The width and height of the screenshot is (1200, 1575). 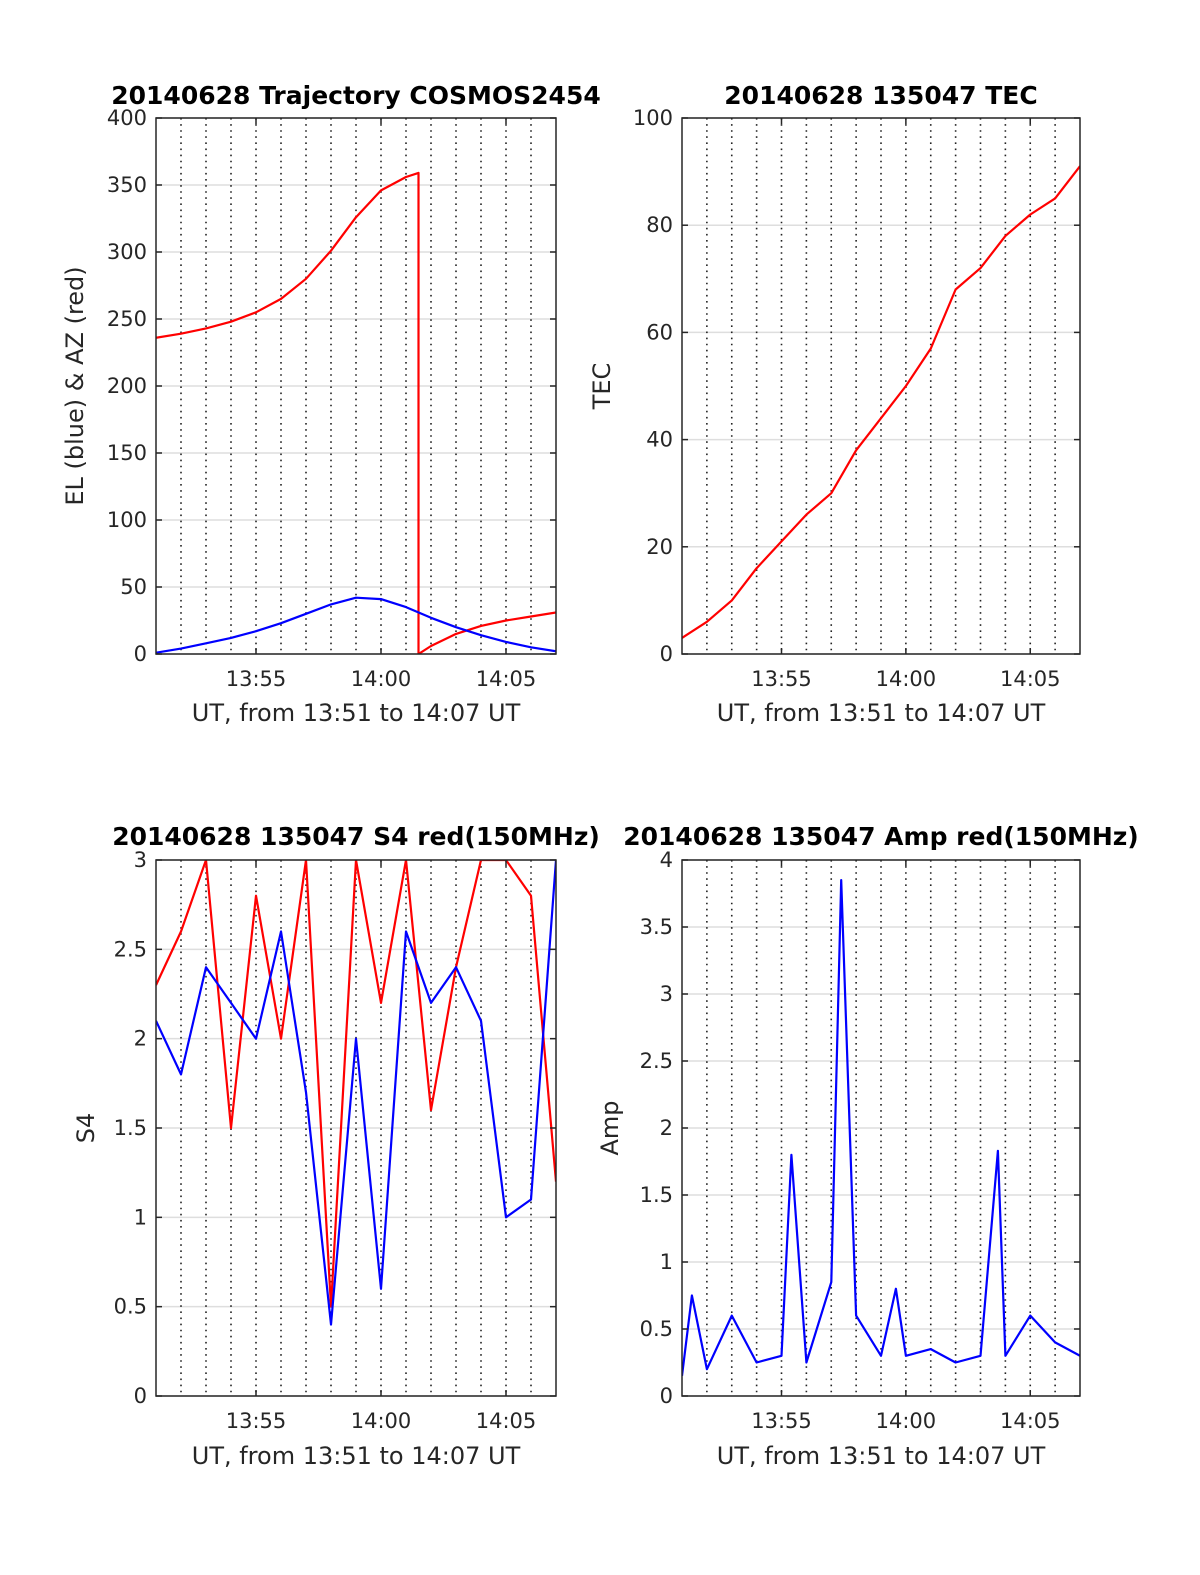 What do you see at coordinates (880, 95) in the screenshot?
I see `panel-title: 20140628 135047 TEC` at bounding box center [880, 95].